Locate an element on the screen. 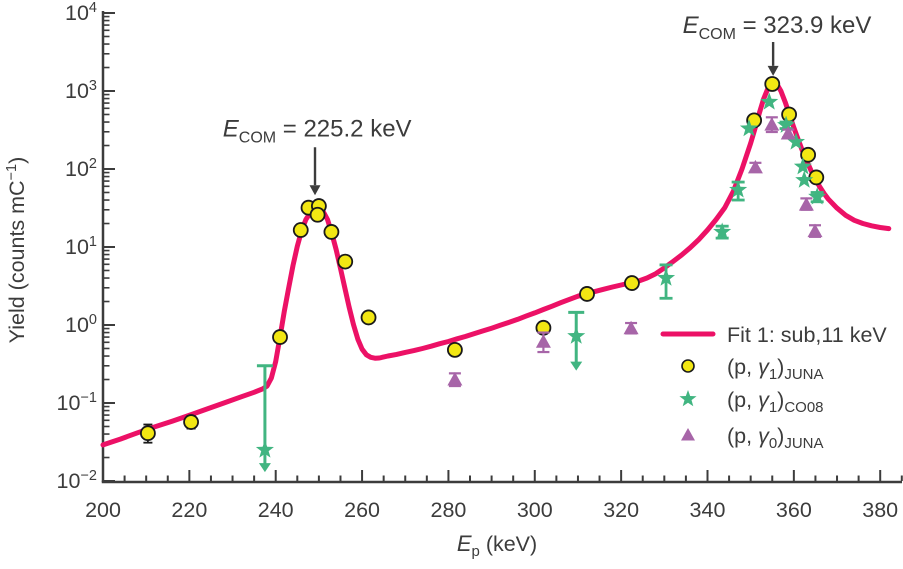  y-tick-label: 10⁰ is located at coordinates (81, 324).